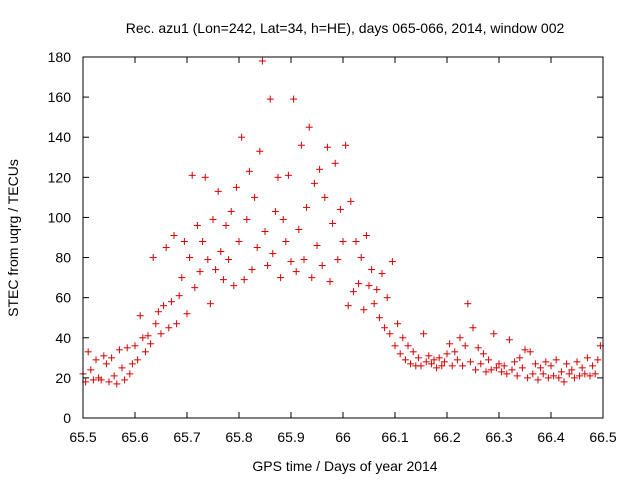 The image size is (640, 480). I want to click on y-tick-label: 0, so click(67, 418).